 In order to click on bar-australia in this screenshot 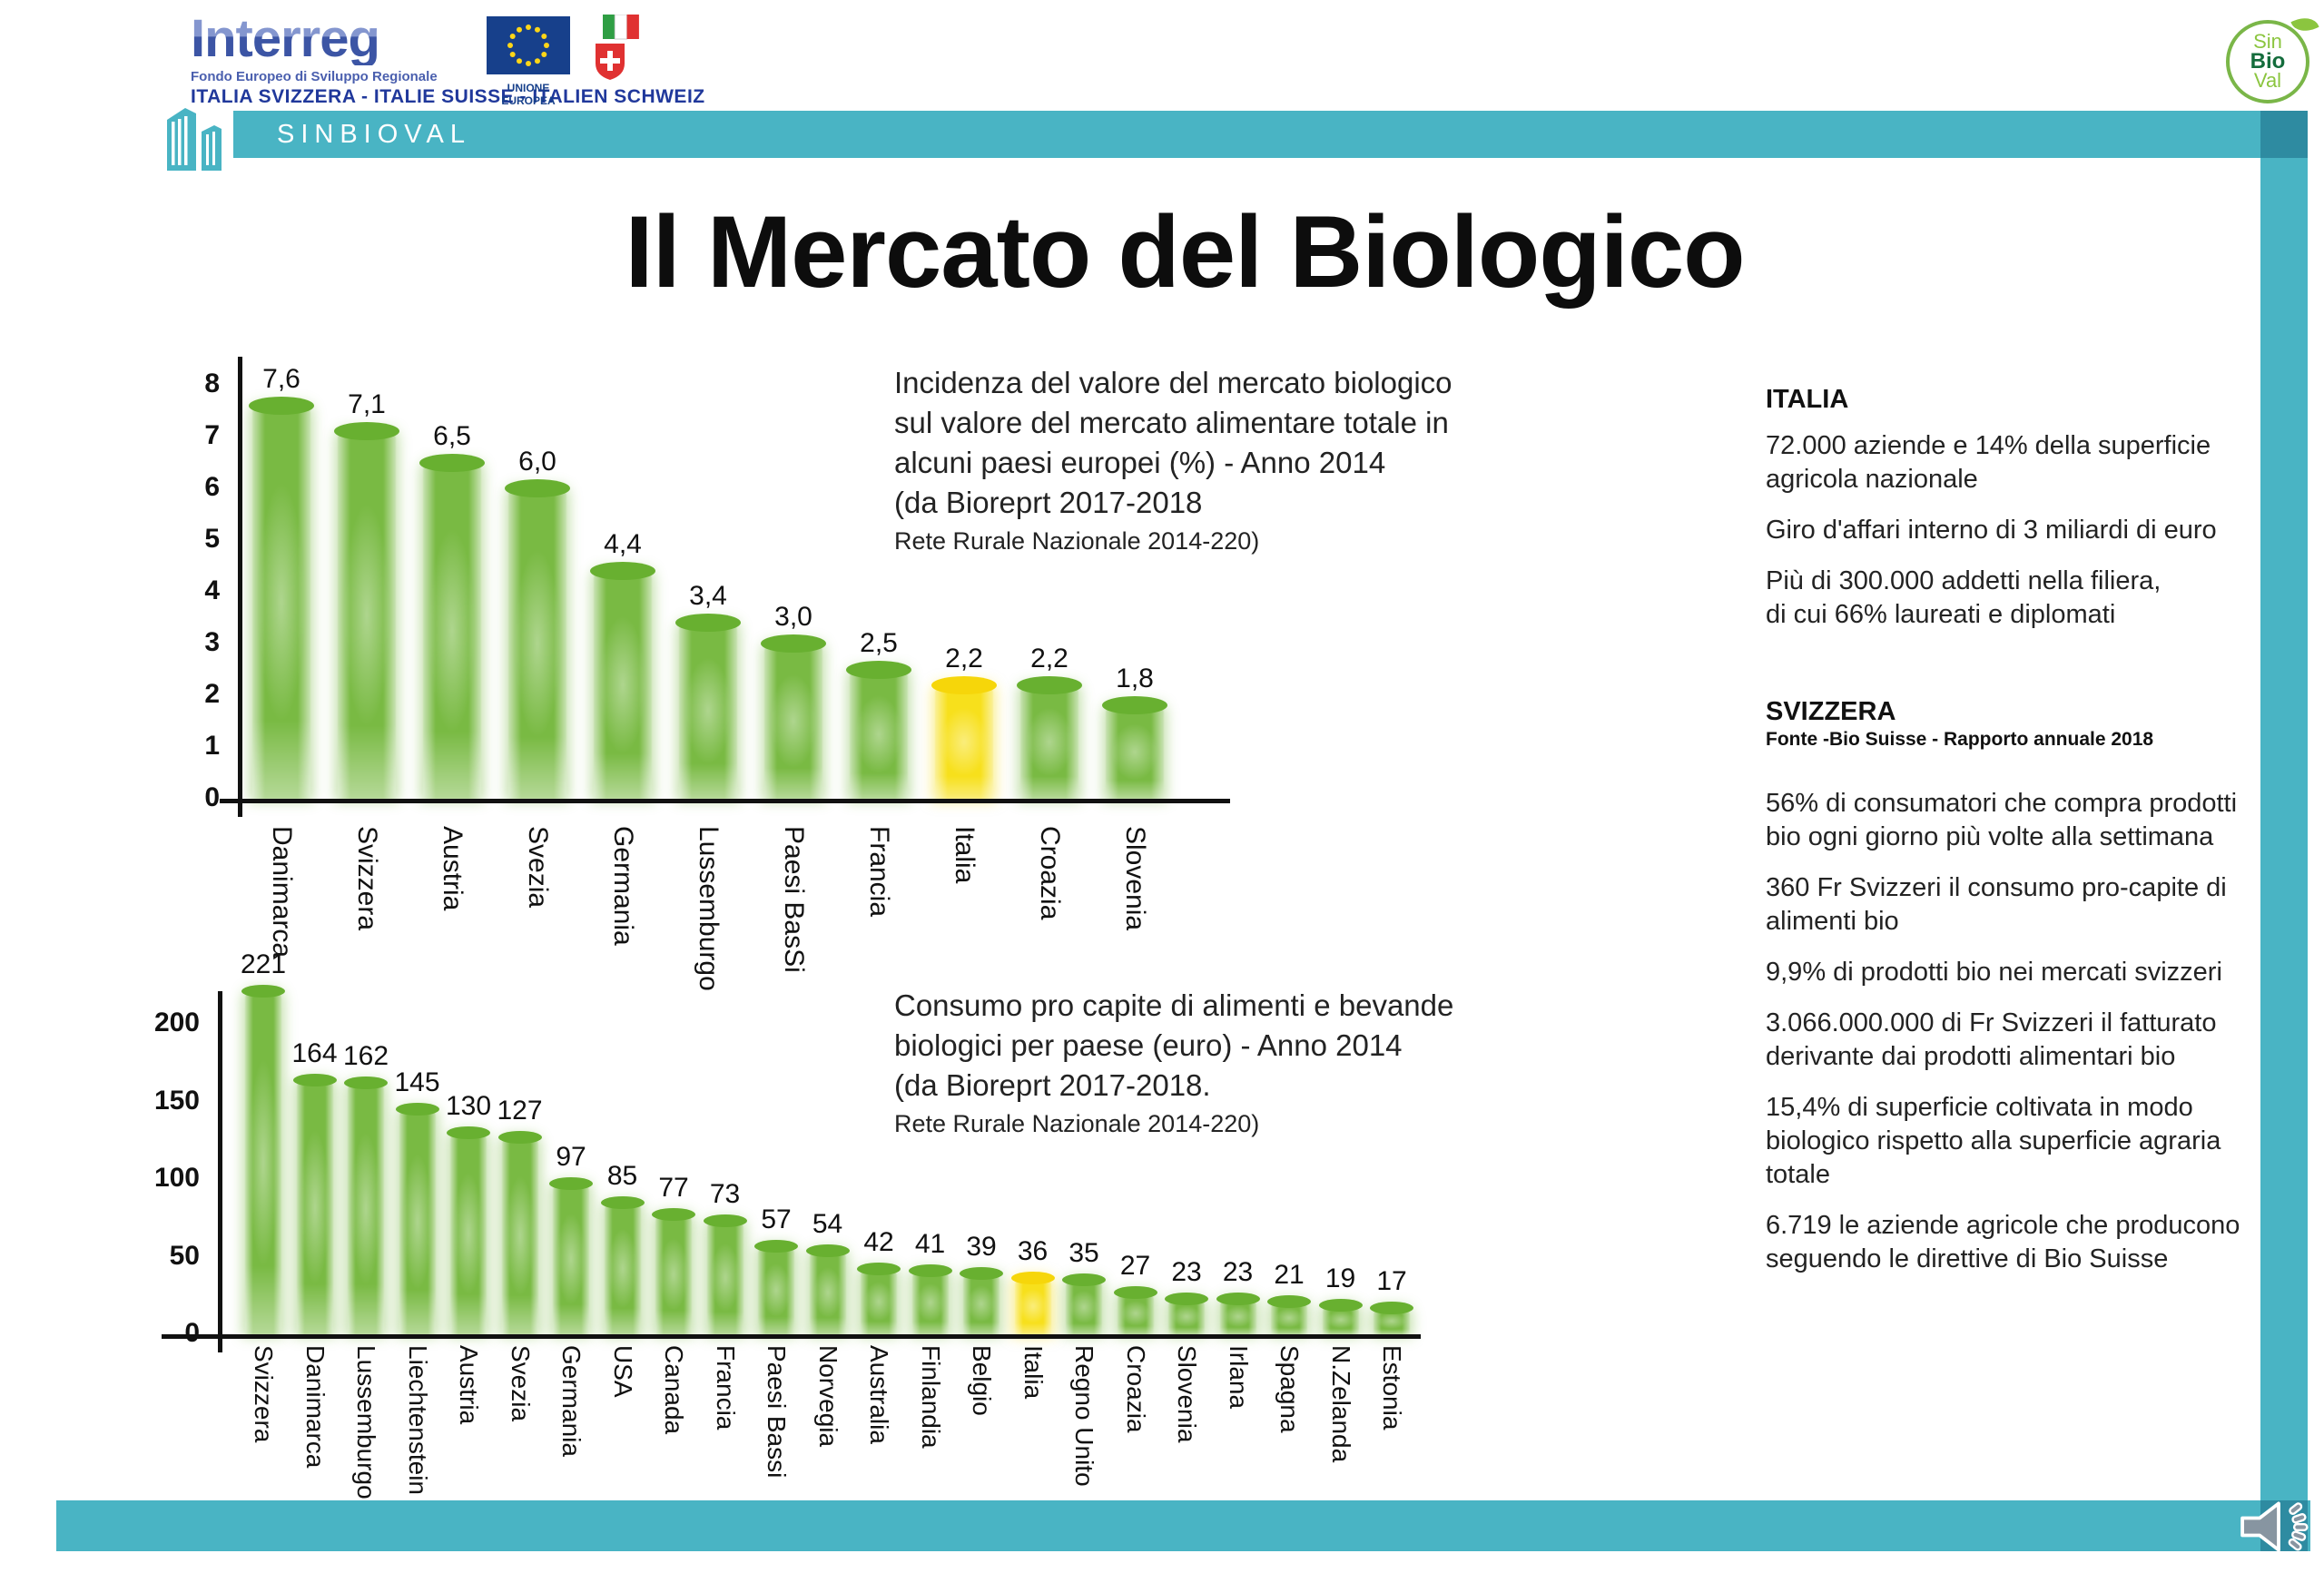, I will do `click(879, 1298)`.